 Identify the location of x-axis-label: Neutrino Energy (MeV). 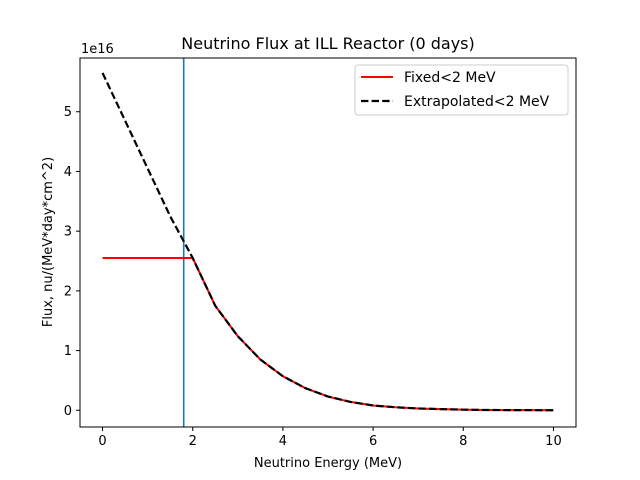
(328, 463).